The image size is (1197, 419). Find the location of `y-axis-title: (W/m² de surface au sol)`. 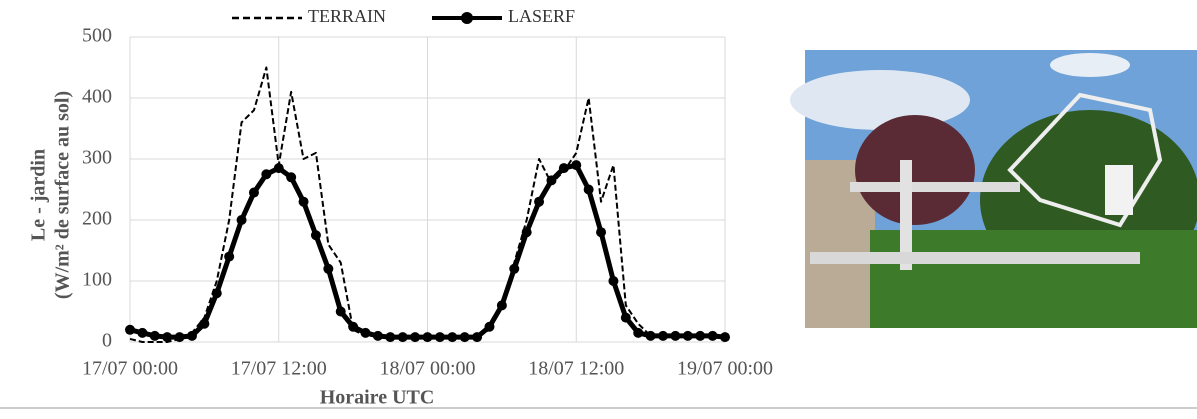

y-axis-title: (W/m² de surface au sol) is located at coordinates (63, 195).